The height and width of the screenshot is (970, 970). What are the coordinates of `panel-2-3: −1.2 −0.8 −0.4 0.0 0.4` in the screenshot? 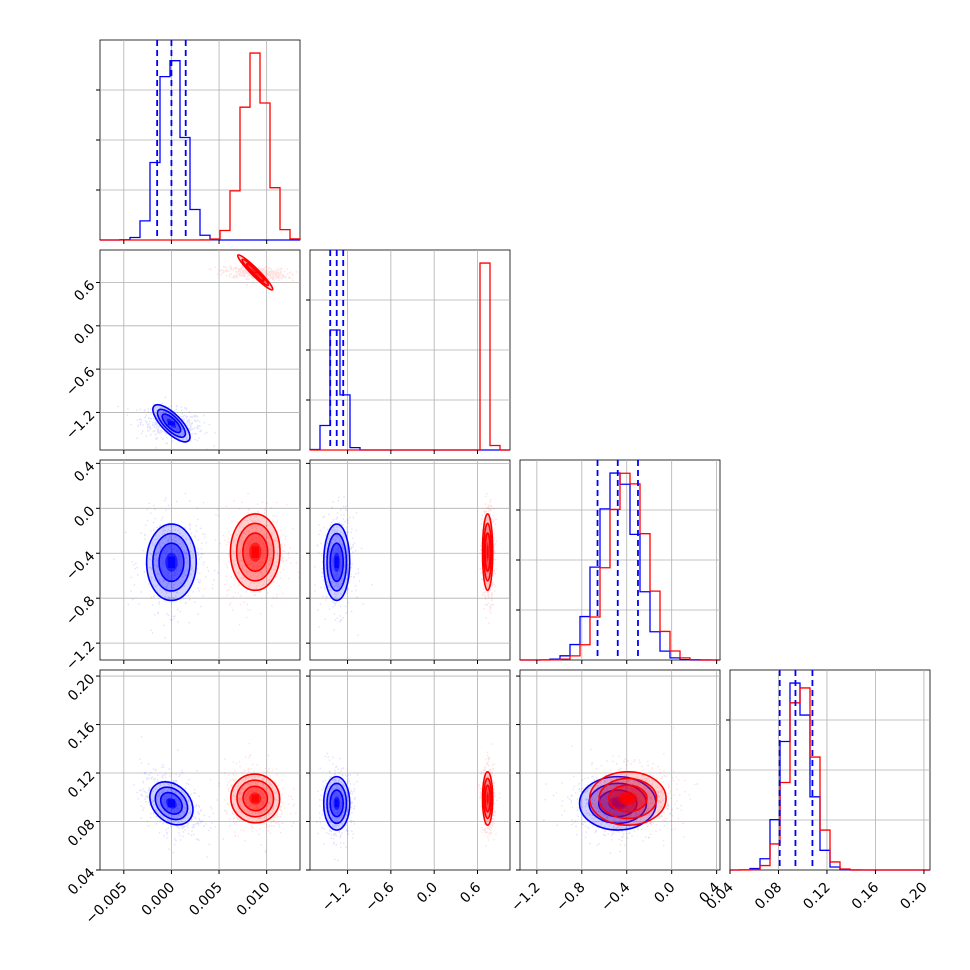 It's located at (616, 792).